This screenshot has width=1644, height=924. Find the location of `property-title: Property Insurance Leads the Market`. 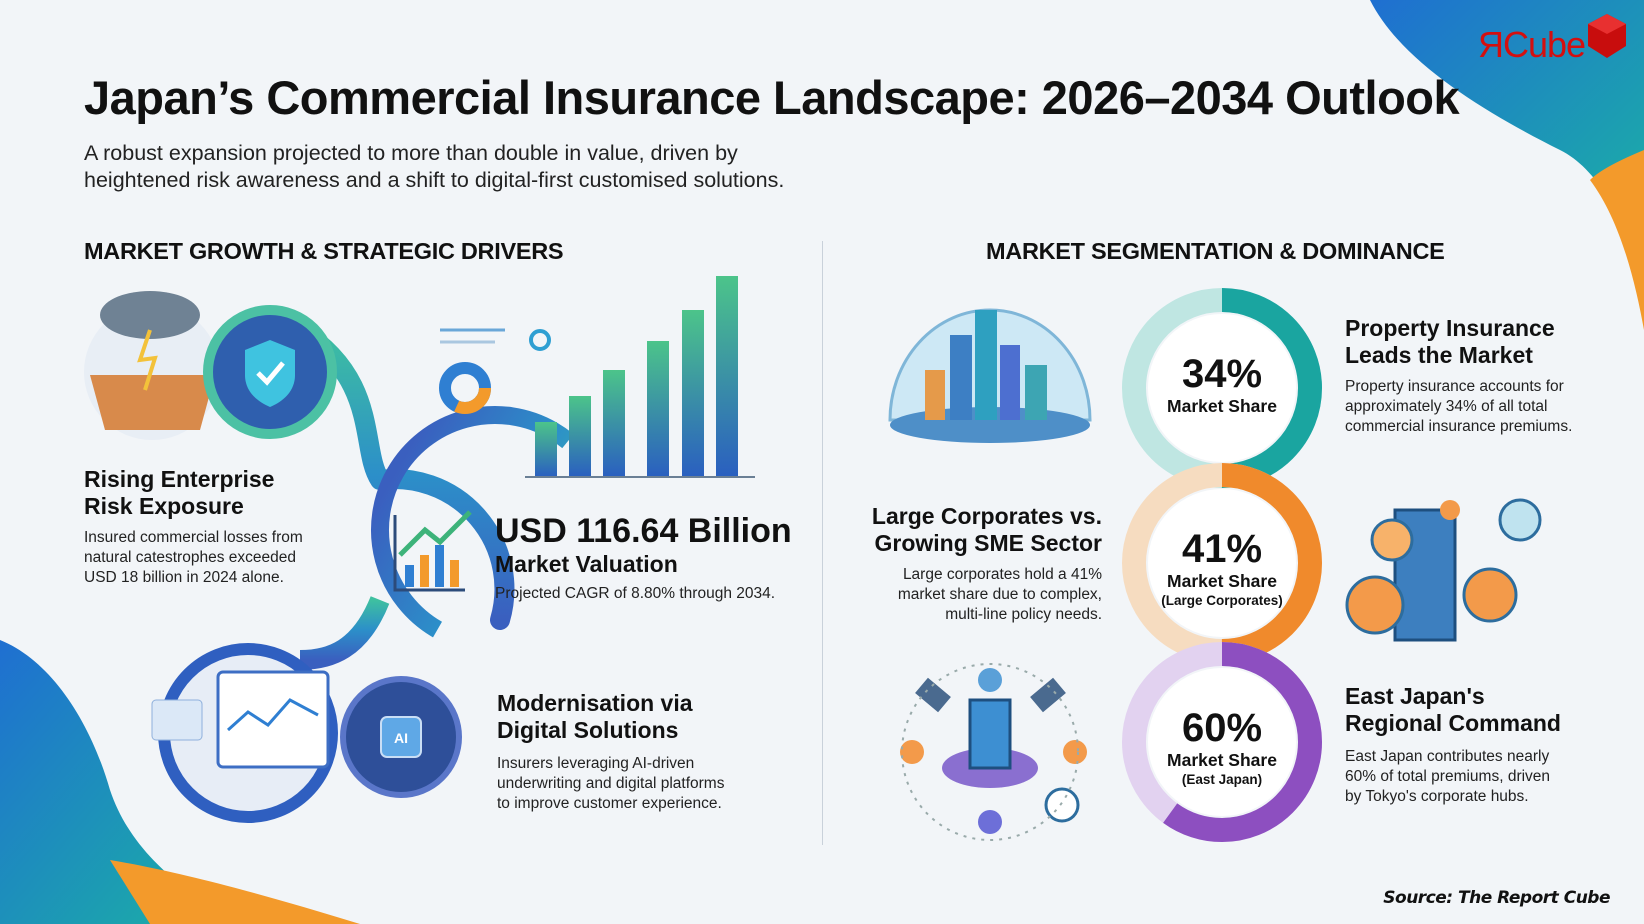

property-title: Property Insurance Leads the Market is located at coordinates (1450, 341).